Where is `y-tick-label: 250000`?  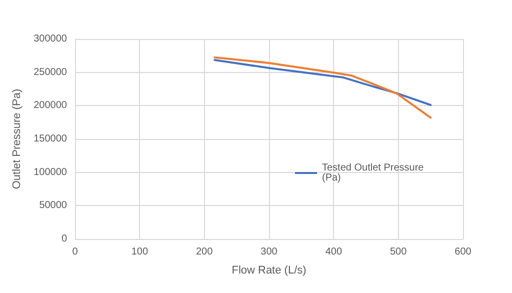
y-tick-label: 250000 is located at coordinates (51, 72).